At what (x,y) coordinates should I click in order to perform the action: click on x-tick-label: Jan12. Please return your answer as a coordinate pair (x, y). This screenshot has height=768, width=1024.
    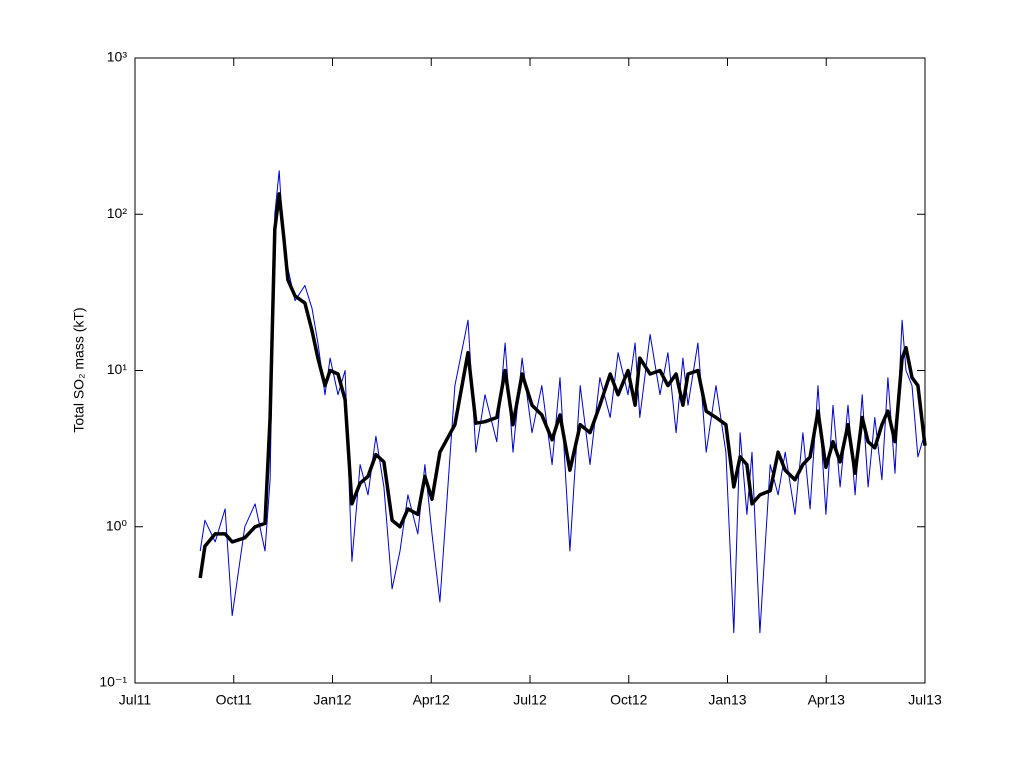
    Looking at the image, I should click on (332, 700).